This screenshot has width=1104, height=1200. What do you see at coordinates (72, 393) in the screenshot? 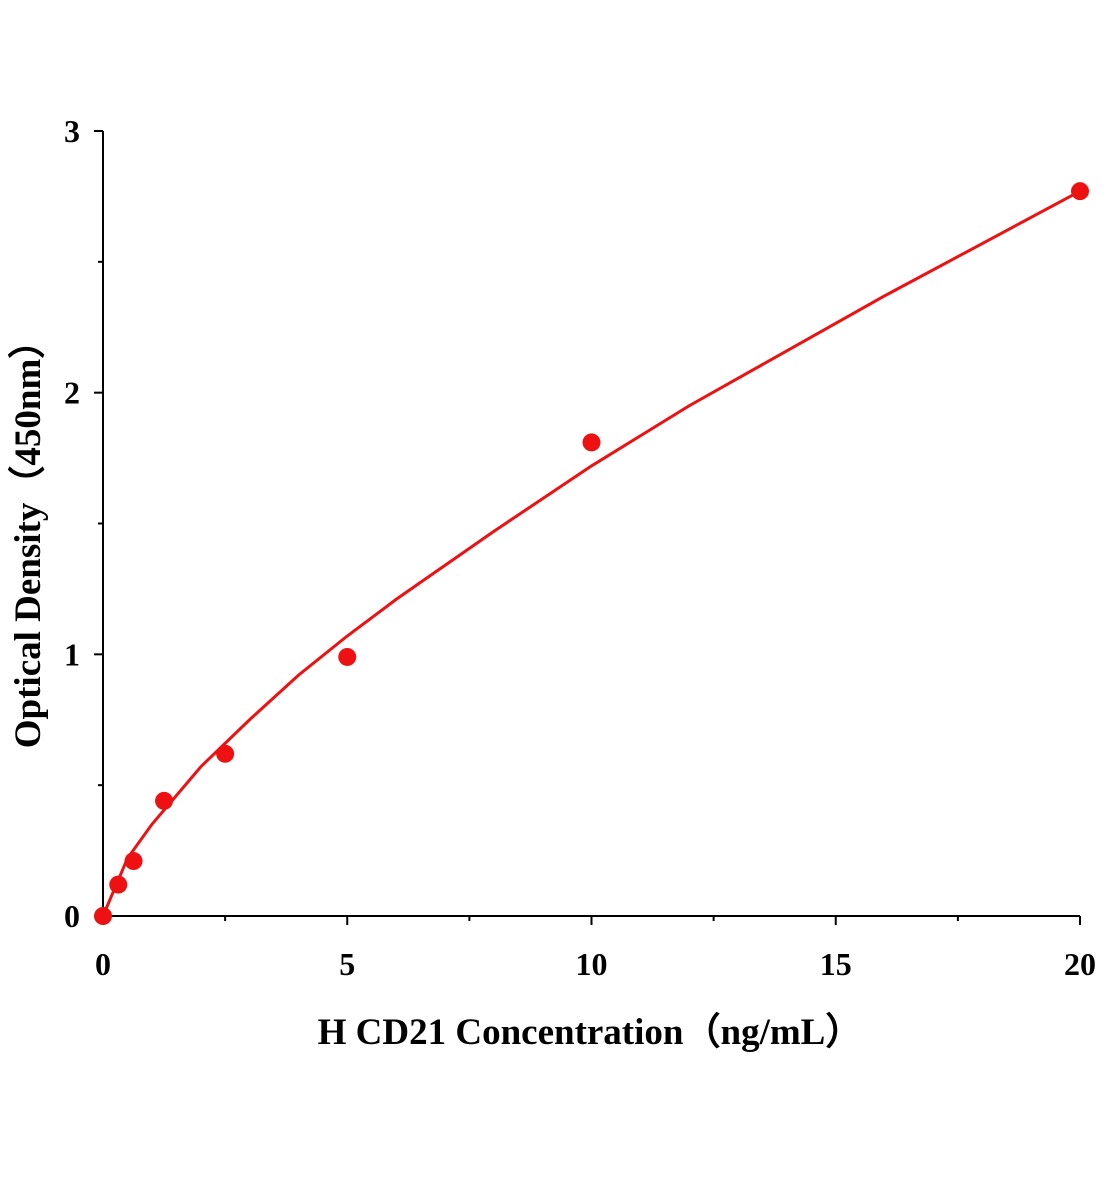
I see `y-tick-label: 2` at bounding box center [72, 393].